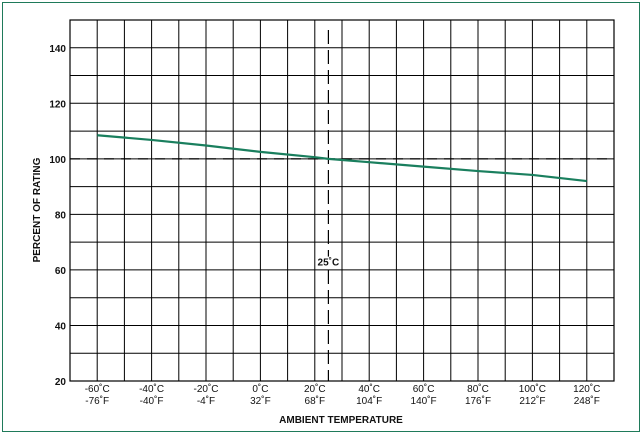  What do you see at coordinates (151, 389) in the screenshot?
I see `x-tick-label-celsius: -40˚C` at bounding box center [151, 389].